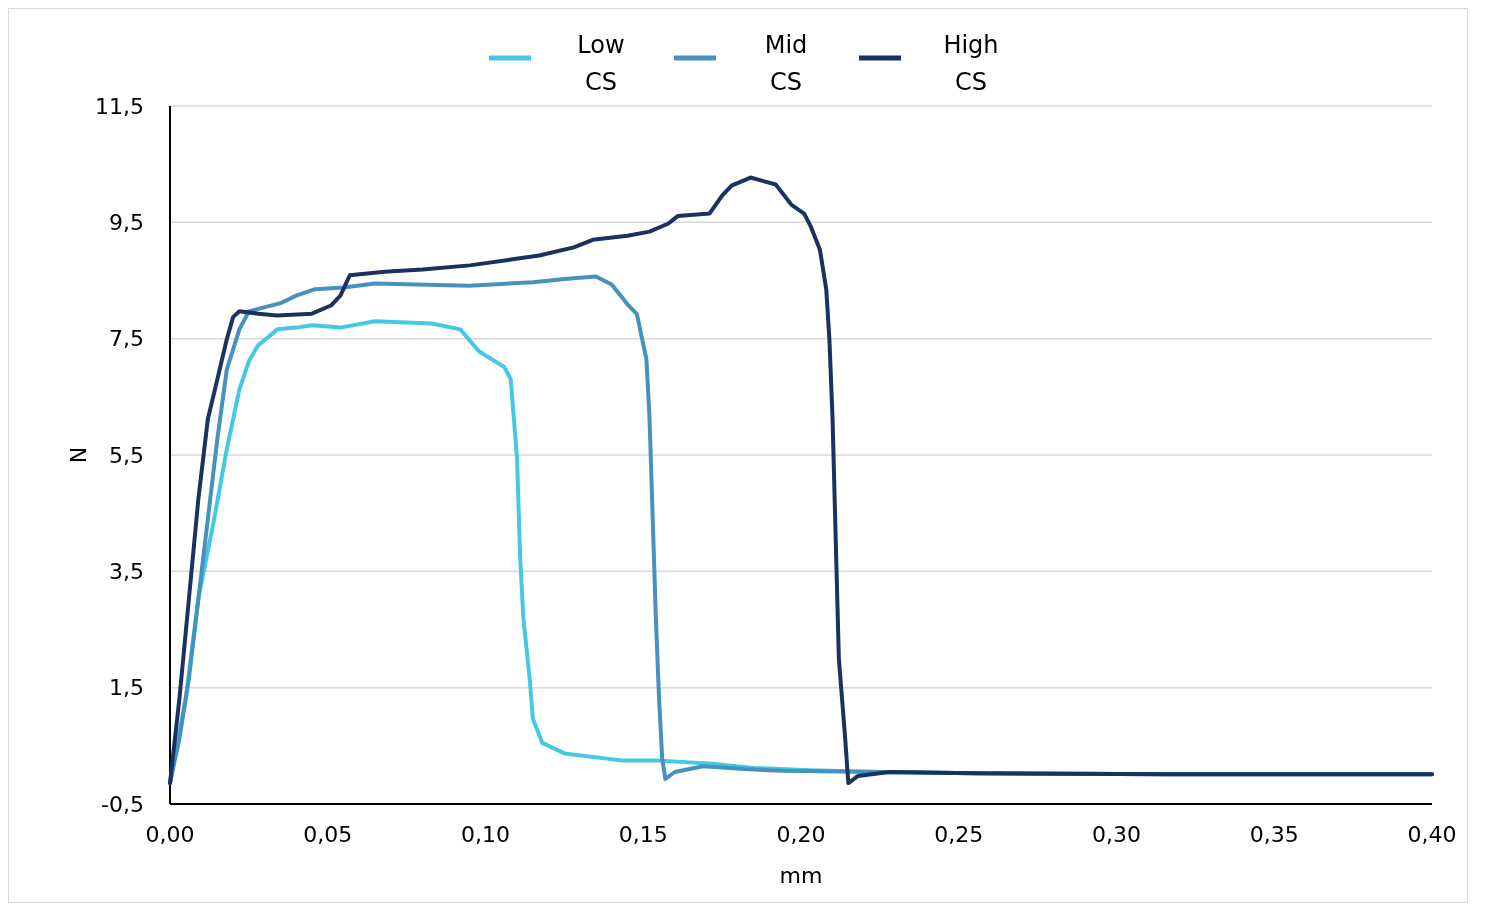 Image resolution: width=1501 pixels, height=923 pixels. What do you see at coordinates (786, 63) in the screenshot?
I see `legend-label: Mid CS` at bounding box center [786, 63].